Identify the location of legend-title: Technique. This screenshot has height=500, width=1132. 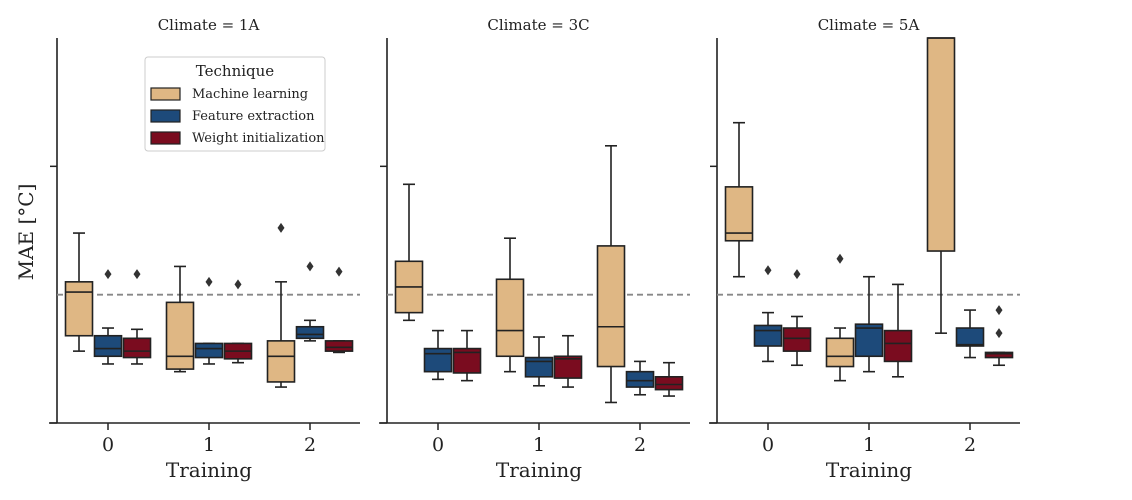
(235, 71).